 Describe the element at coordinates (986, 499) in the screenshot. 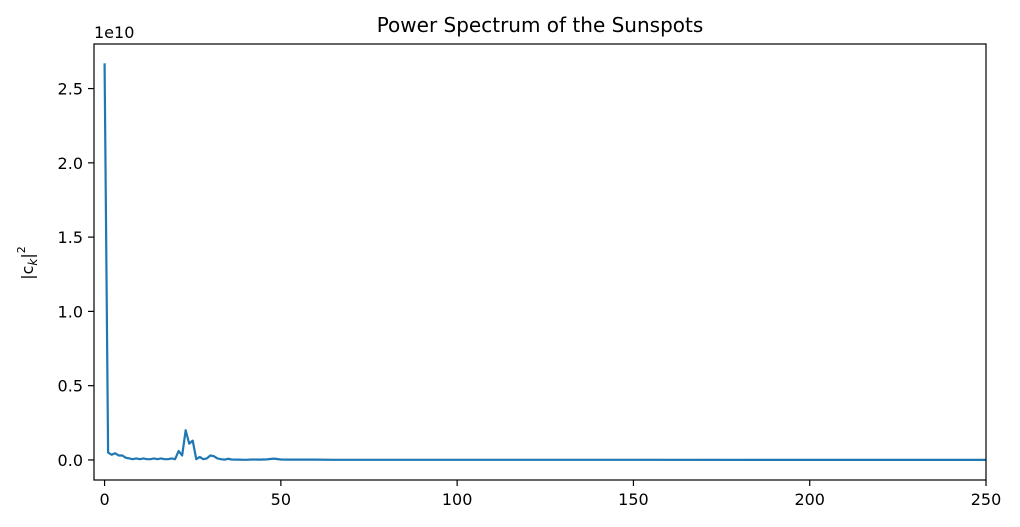

I see `x-tick-label: 250` at that location.